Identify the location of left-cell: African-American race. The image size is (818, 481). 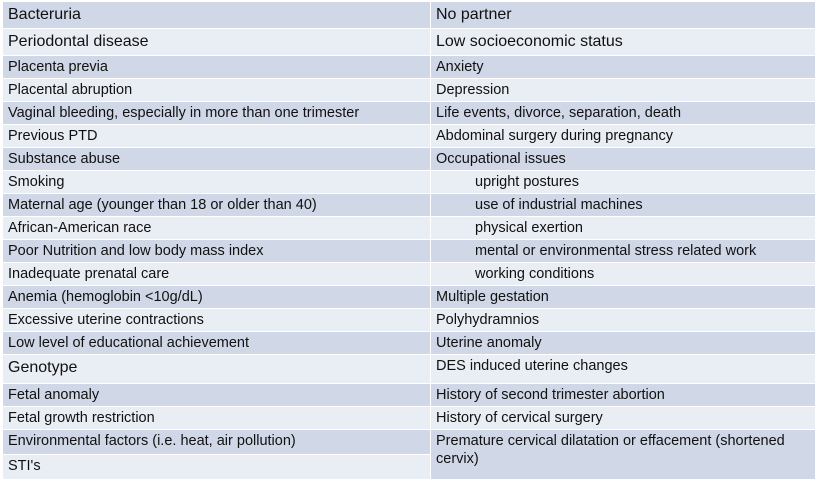
(217, 228).